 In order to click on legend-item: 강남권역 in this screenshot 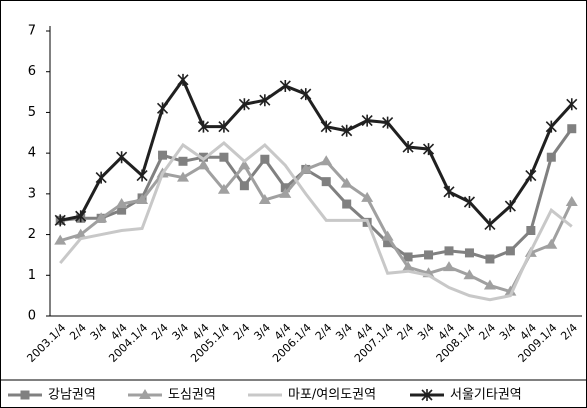, I will do `click(52, 395)`.